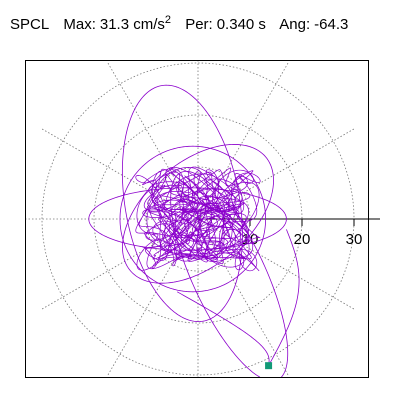  What do you see at coordinates (199, 24) in the screenshot?
I see `per-label: Per:` at bounding box center [199, 24].